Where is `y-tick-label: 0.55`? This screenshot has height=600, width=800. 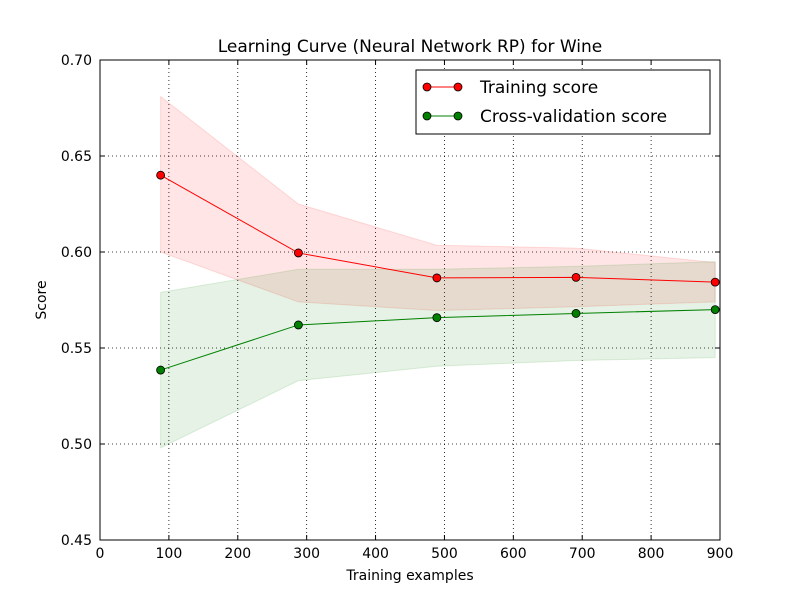 y-tick-label: 0.55 is located at coordinates (76, 349).